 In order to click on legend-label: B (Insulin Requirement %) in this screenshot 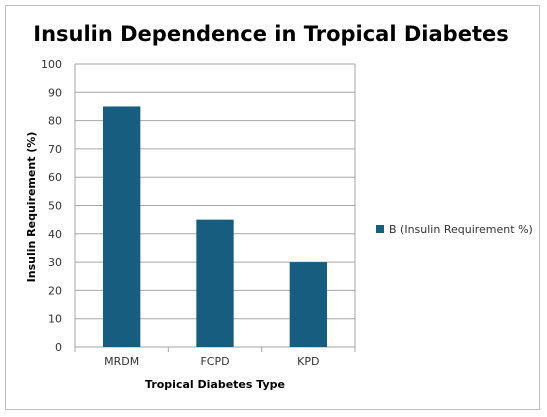, I will do `click(461, 229)`.